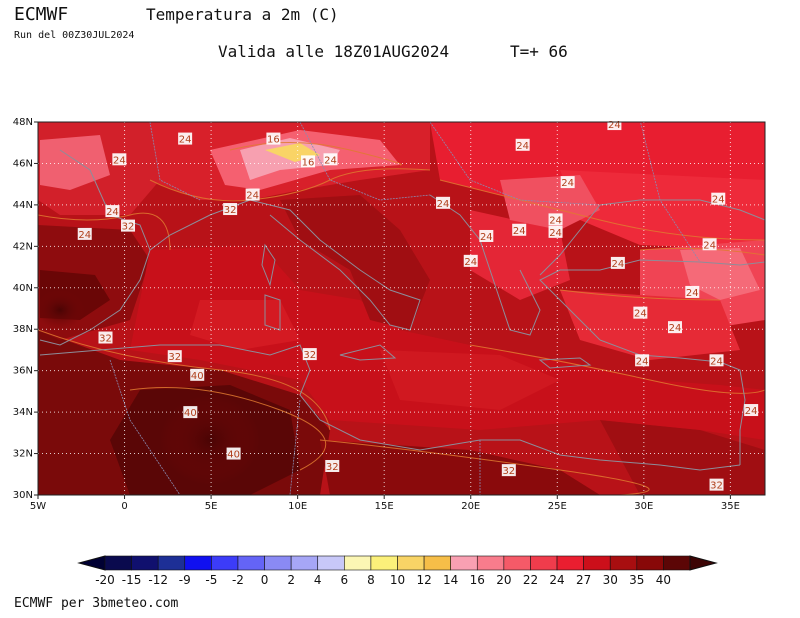 The height and width of the screenshot is (618, 800). Describe the element at coordinates (23, 246) in the screenshot. I see `lat-label: 42N` at that location.